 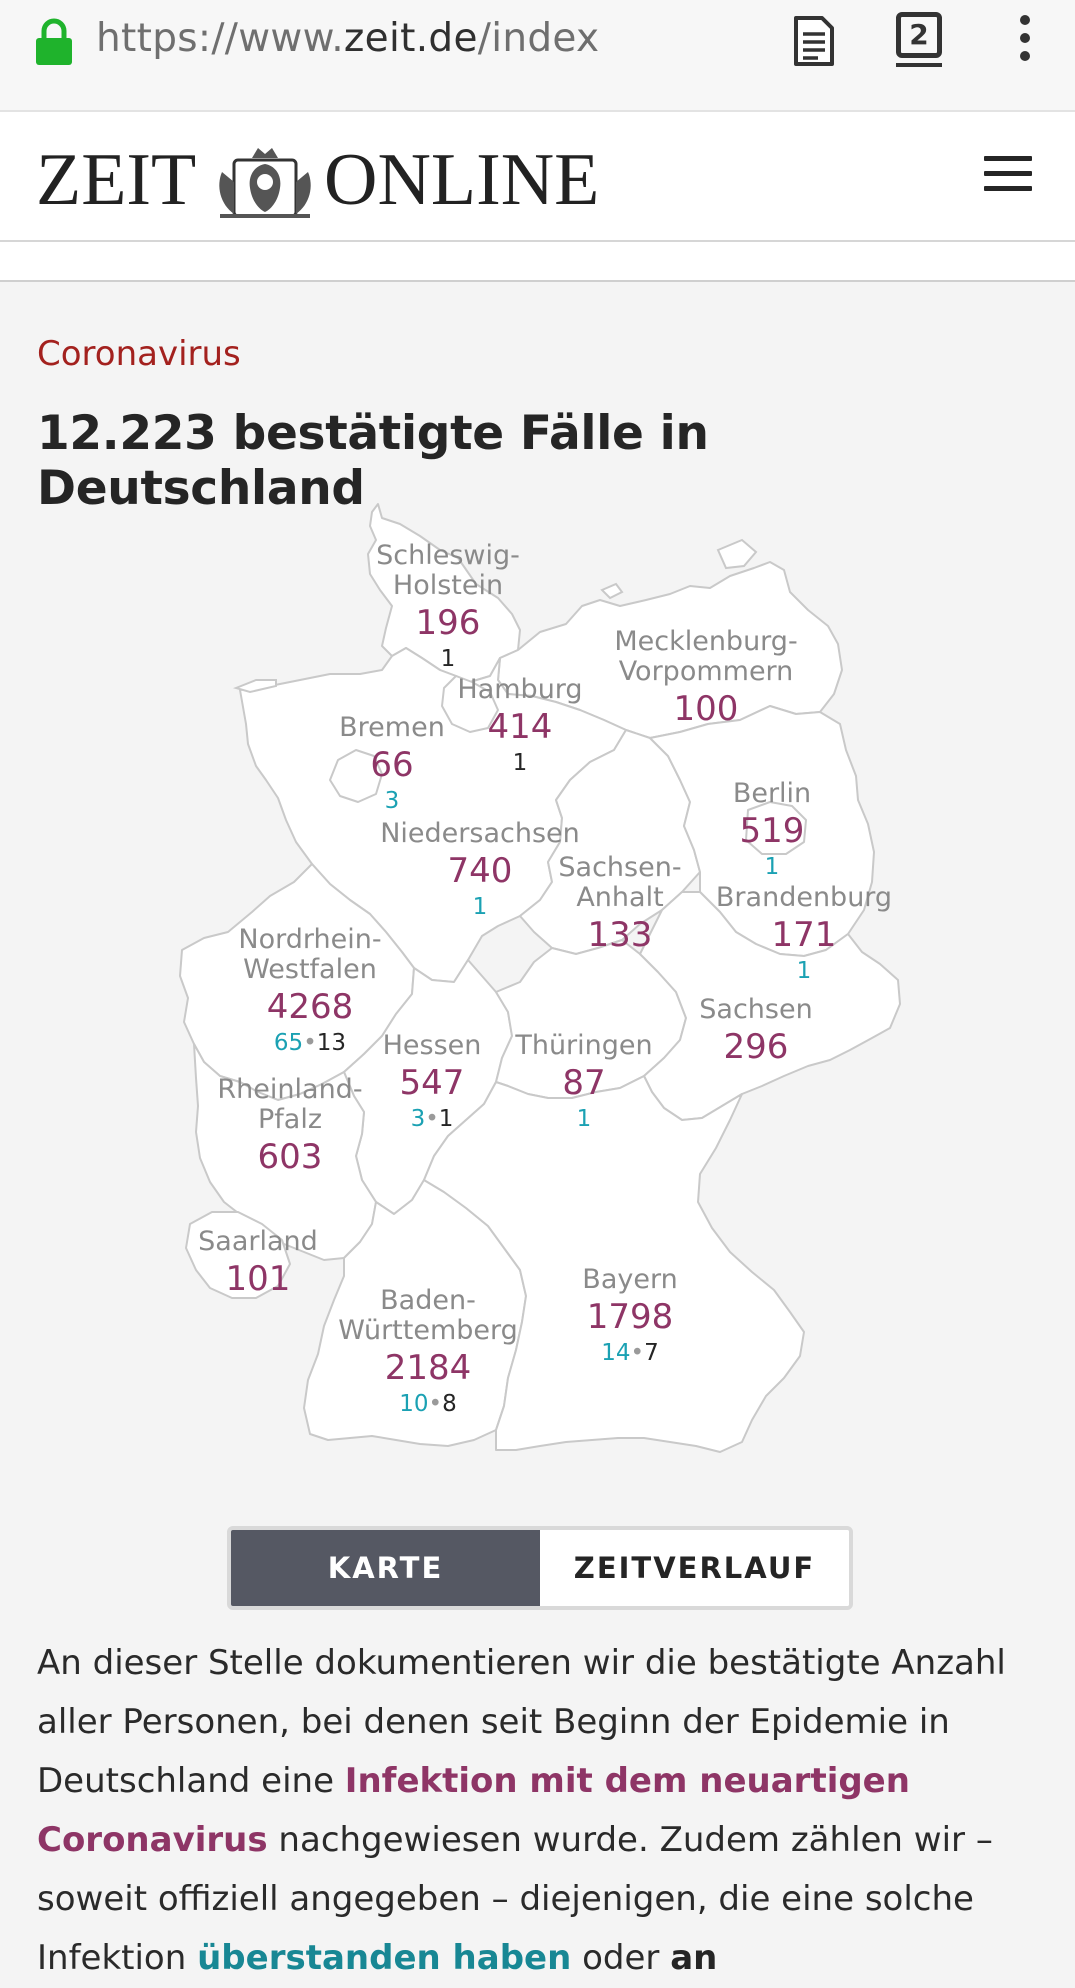 What do you see at coordinates (290, 1157) in the screenshot?
I see `state-case-count: 603` at bounding box center [290, 1157].